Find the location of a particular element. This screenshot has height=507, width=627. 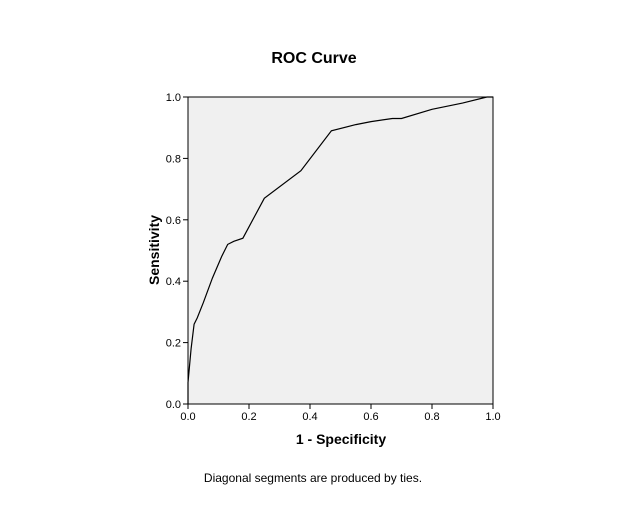

x-tick-label: 0.8 is located at coordinates (431, 417).